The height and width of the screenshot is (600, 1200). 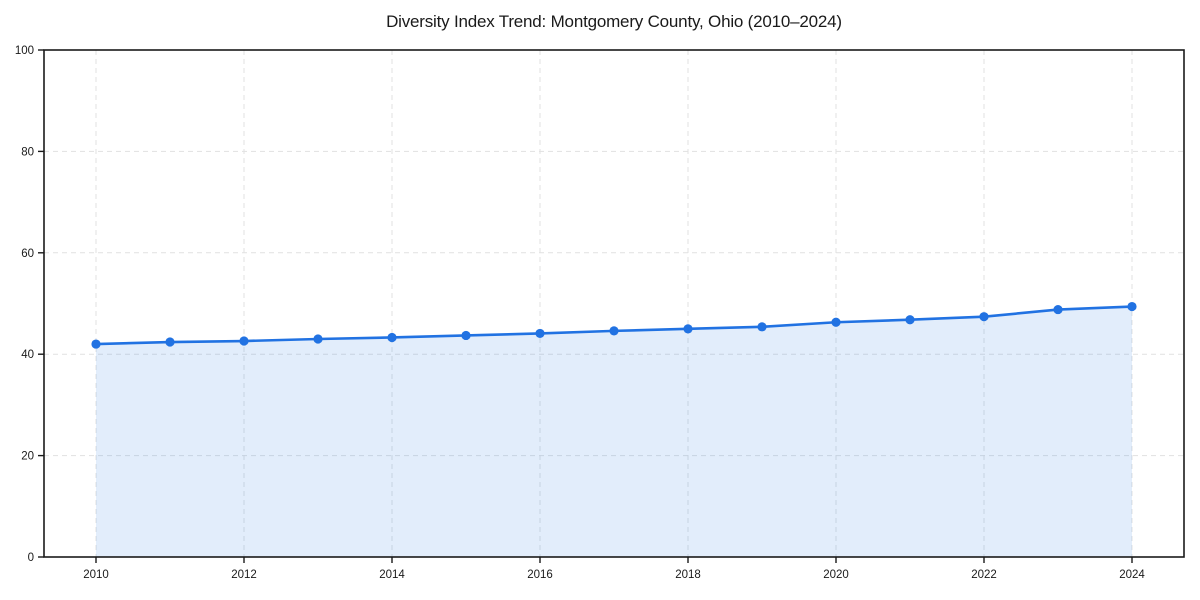 What do you see at coordinates (96, 575) in the screenshot?
I see `x-tick-label-2010: 2010` at bounding box center [96, 575].